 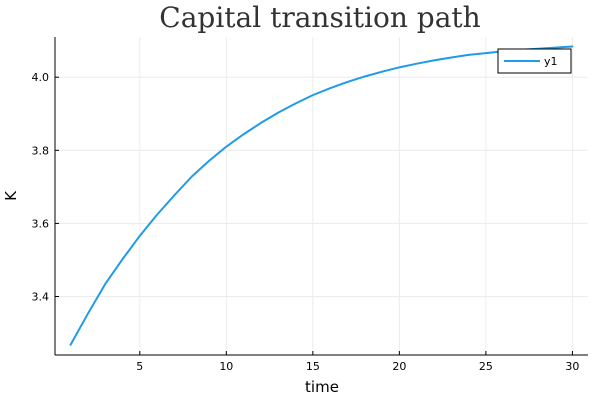 I want to click on x-tick-label: 20, so click(x=399, y=366).